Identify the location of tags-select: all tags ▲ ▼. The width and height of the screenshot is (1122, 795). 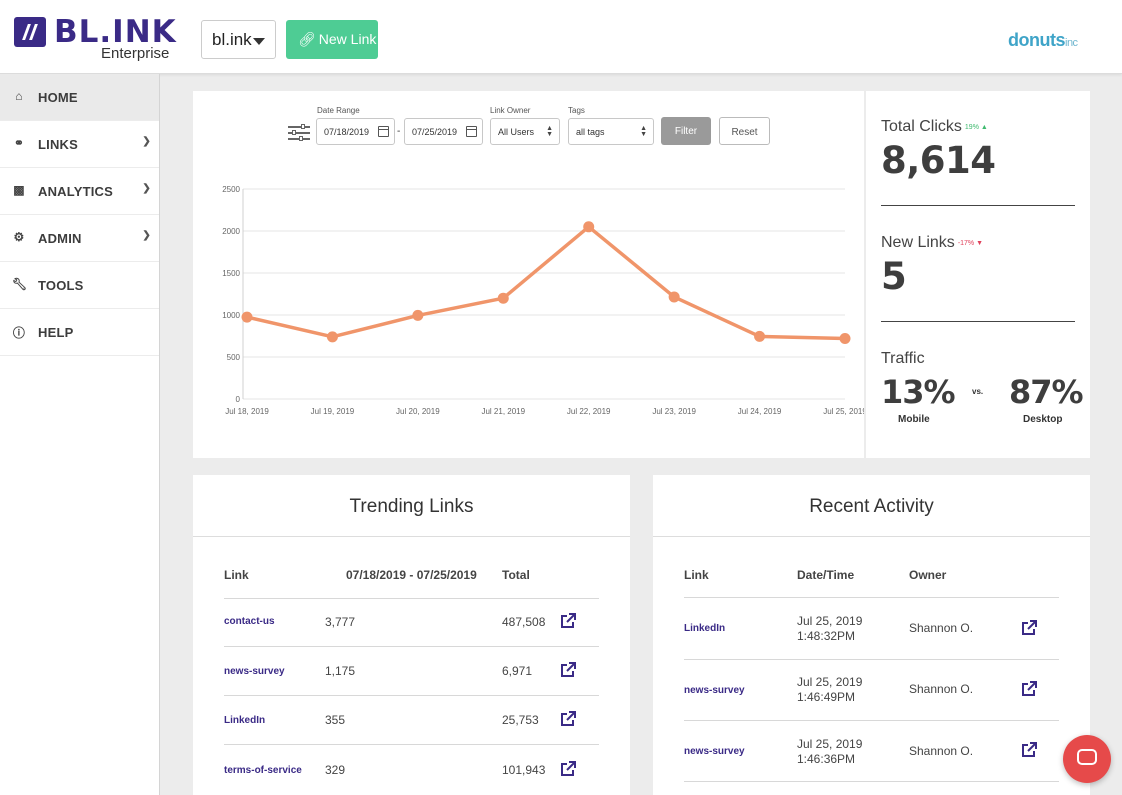
(611, 131).